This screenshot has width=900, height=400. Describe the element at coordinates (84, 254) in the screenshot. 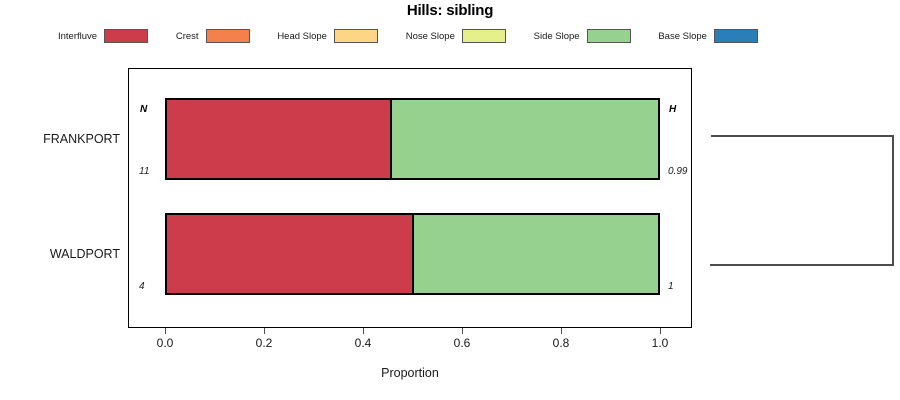

I see `y-axis-category-label: WALDPORT` at that location.